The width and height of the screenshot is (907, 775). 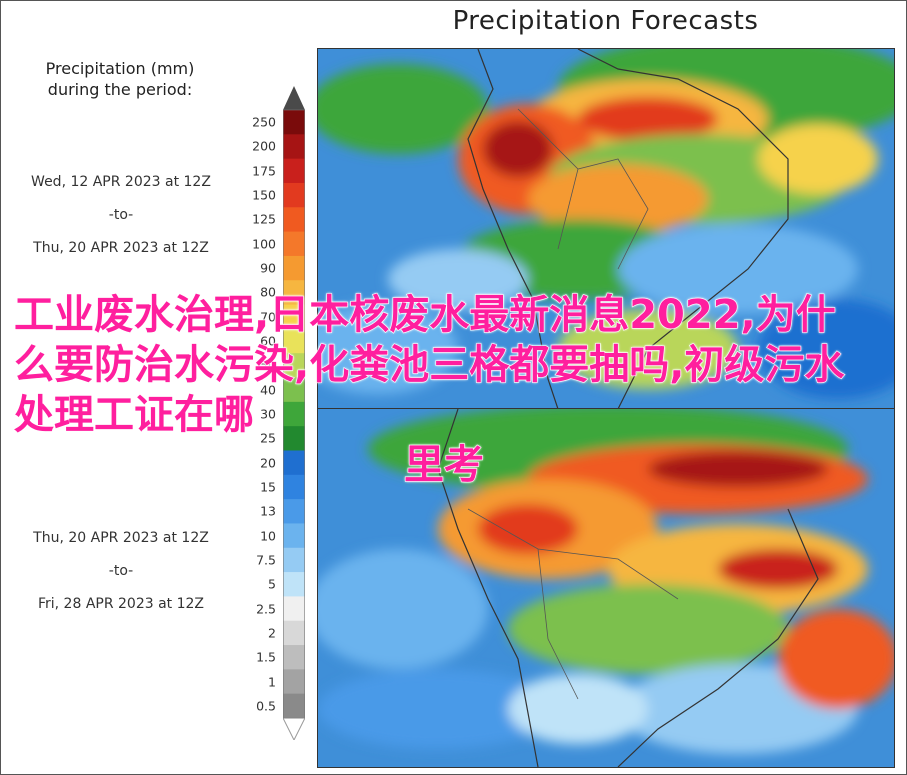 What do you see at coordinates (121, 538) in the screenshot?
I see `period-2-from: Thu, 20 APR 2023 at 12Z` at bounding box center [121, 538].